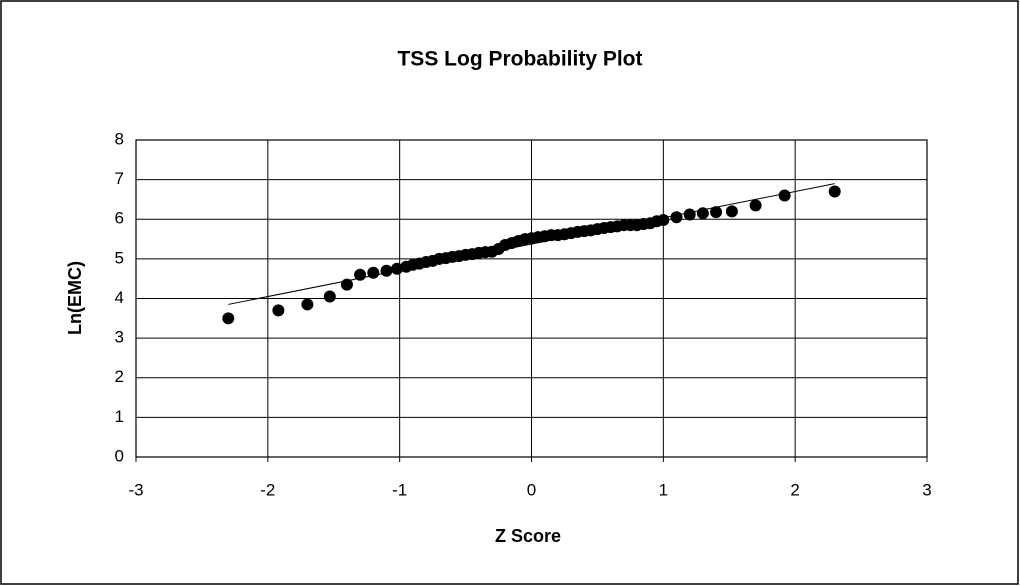 The image size is (1020, 586). Describe the element at coordinates (119, 416) in the screenshot. I see `y-tick-label: 1` at that location.